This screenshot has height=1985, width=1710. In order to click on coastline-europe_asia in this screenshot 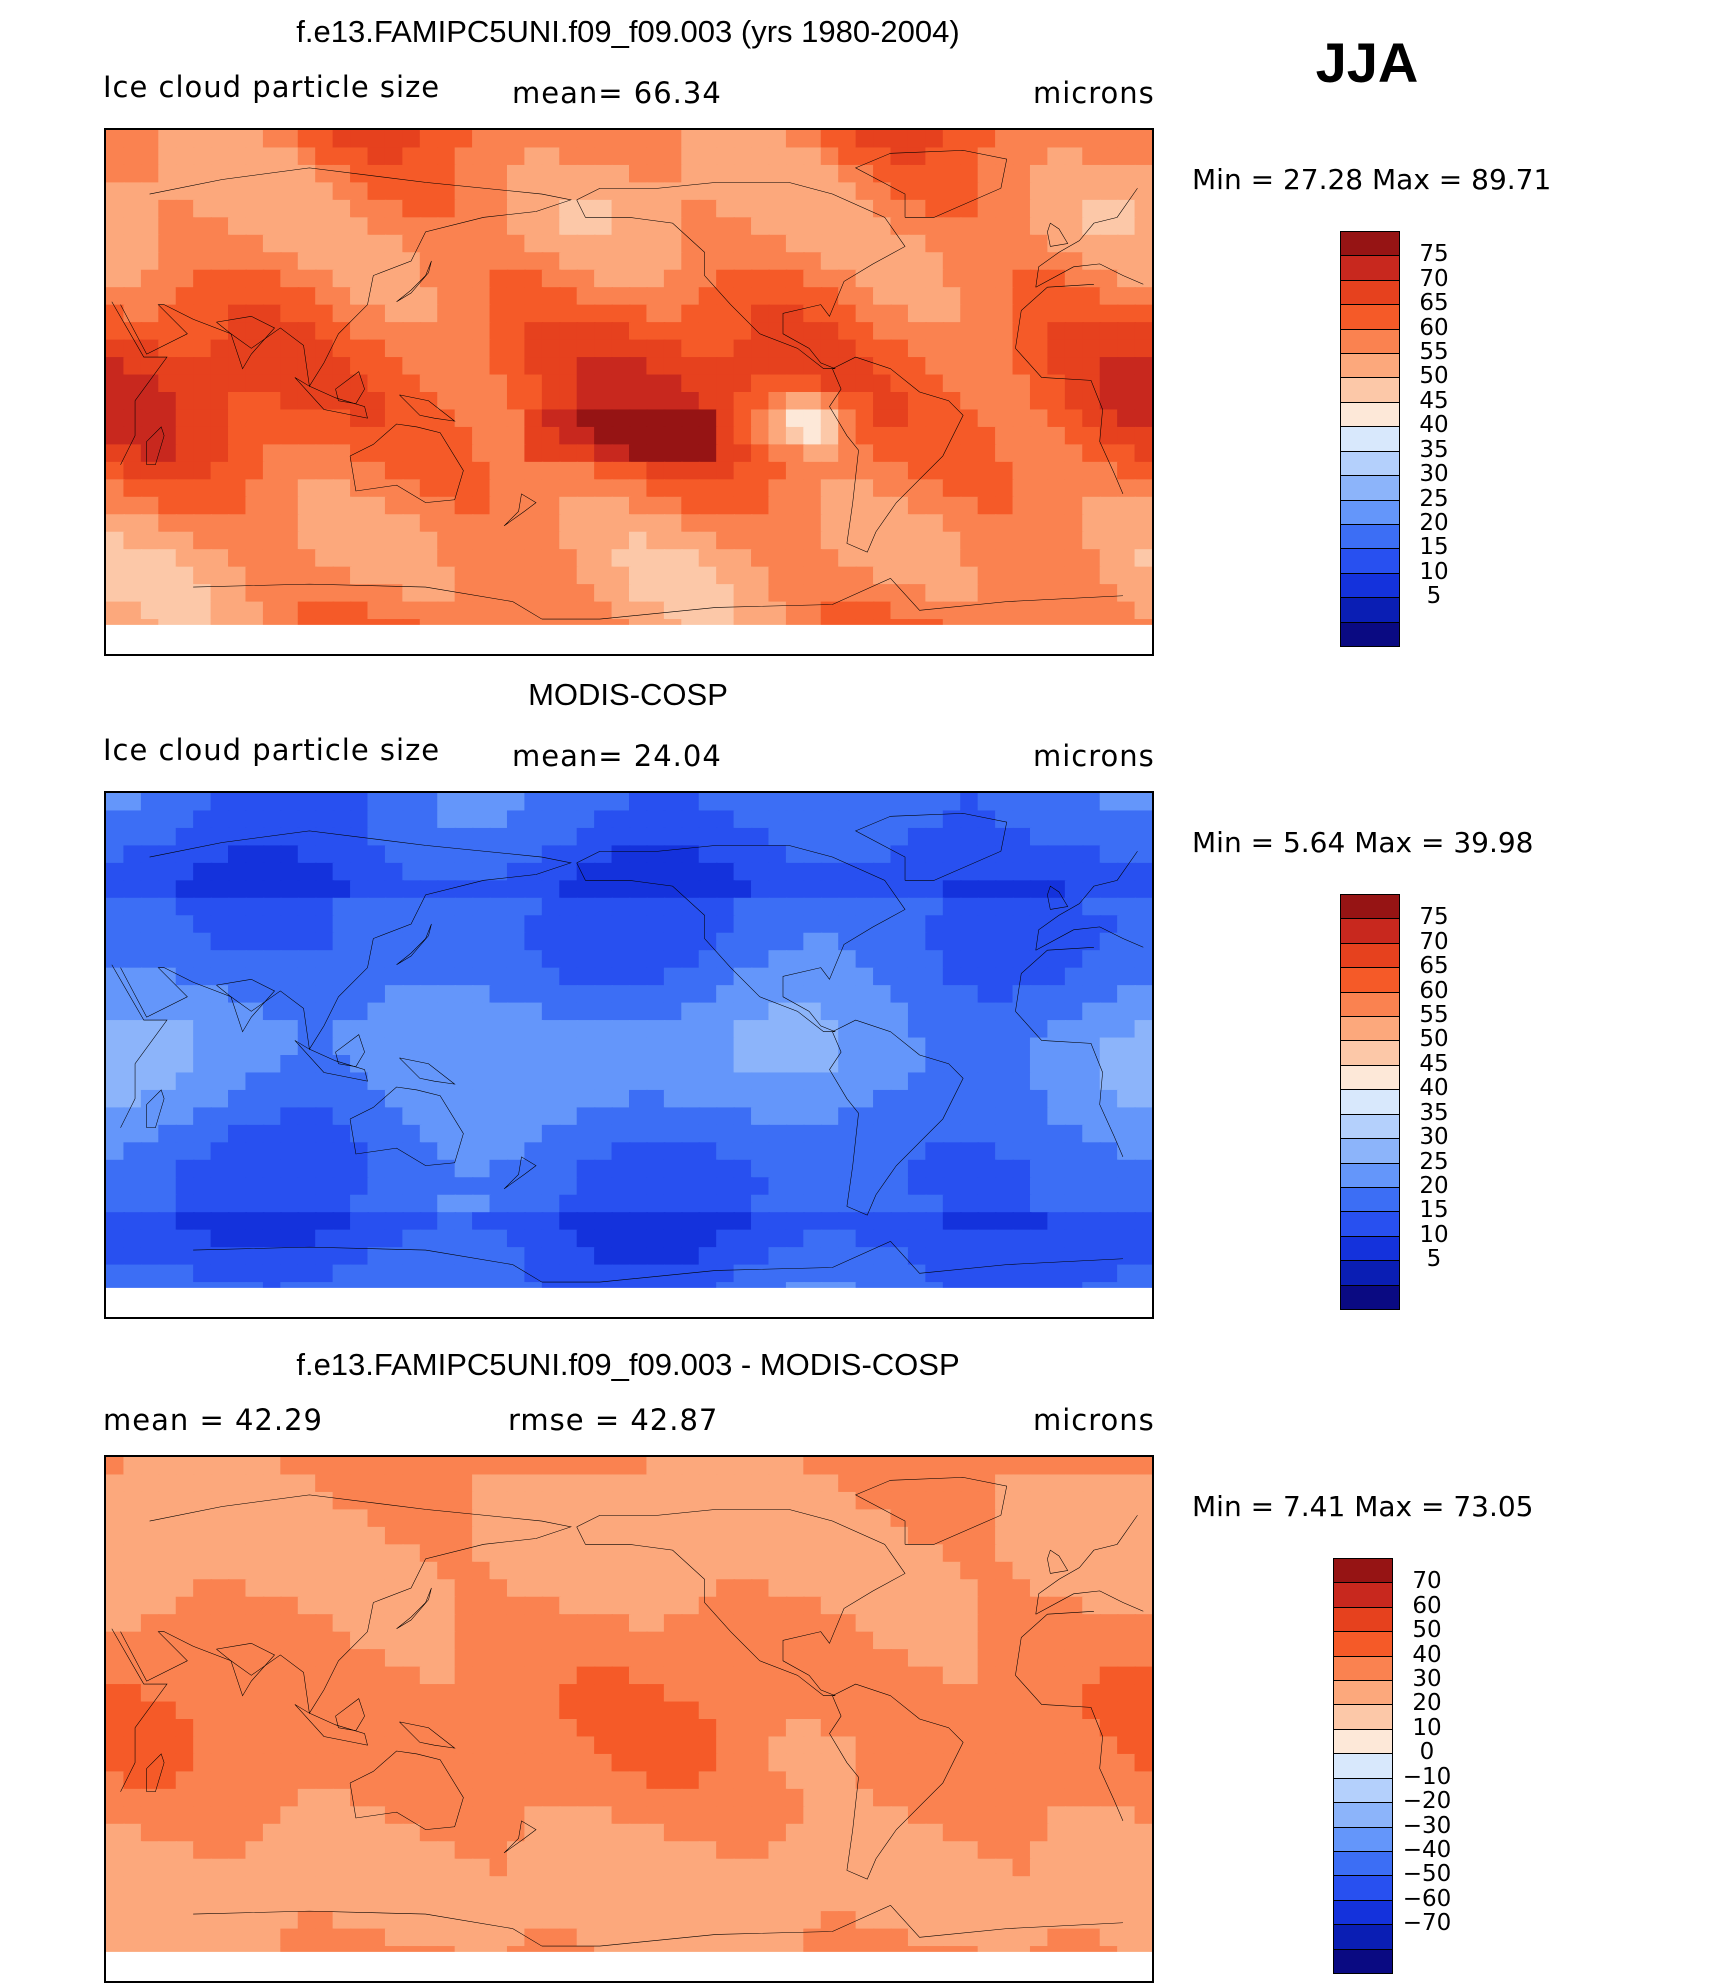, I will do `click(1087, 900)`.